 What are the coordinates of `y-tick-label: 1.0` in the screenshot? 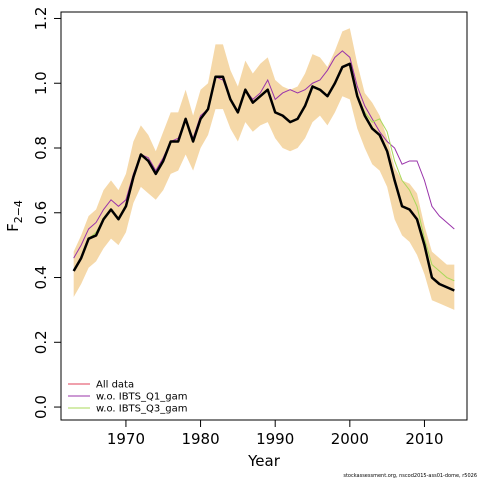 It's located at (41, 83).